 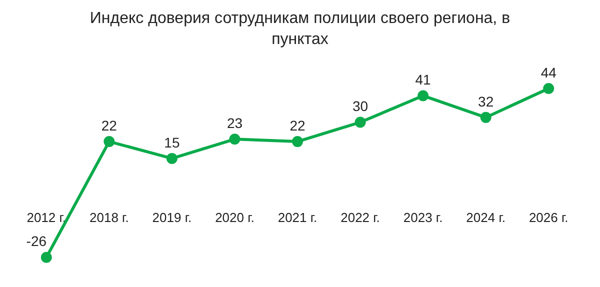 I want to click on x-tick-label: 2023 г., so click(x=423, y=218).